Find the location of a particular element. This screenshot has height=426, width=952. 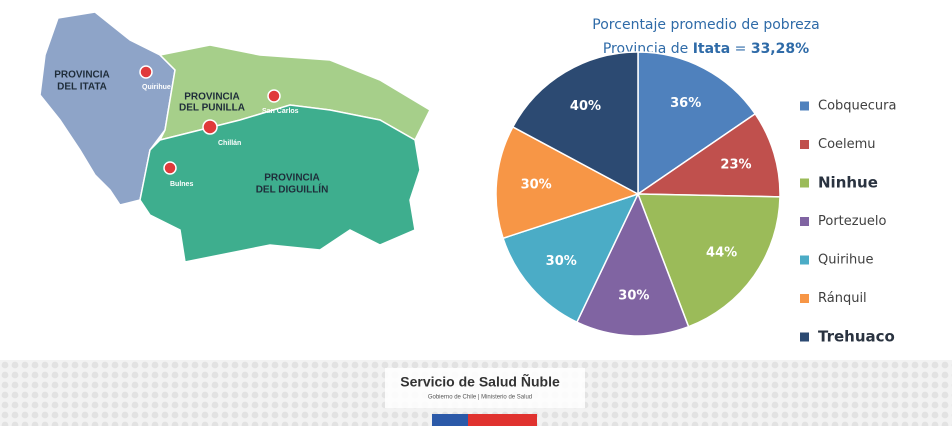

data-label: 40% is located at coordinates (585, 106).